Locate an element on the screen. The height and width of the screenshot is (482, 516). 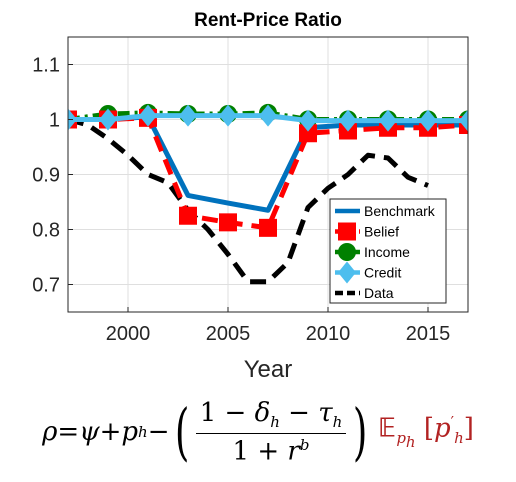
expectation-term: 𝔼ph [p′h] is located at coordinates (425, 432).